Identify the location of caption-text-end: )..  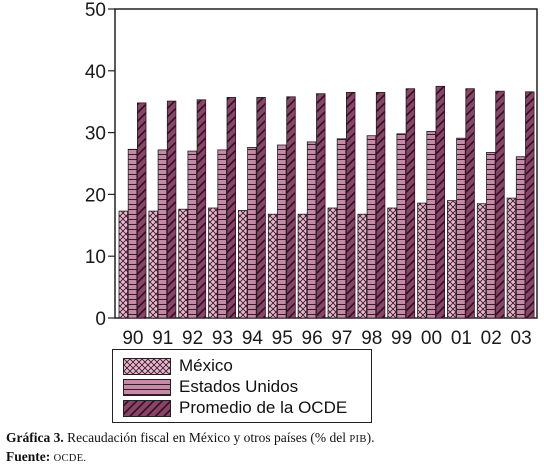
(370, 437).